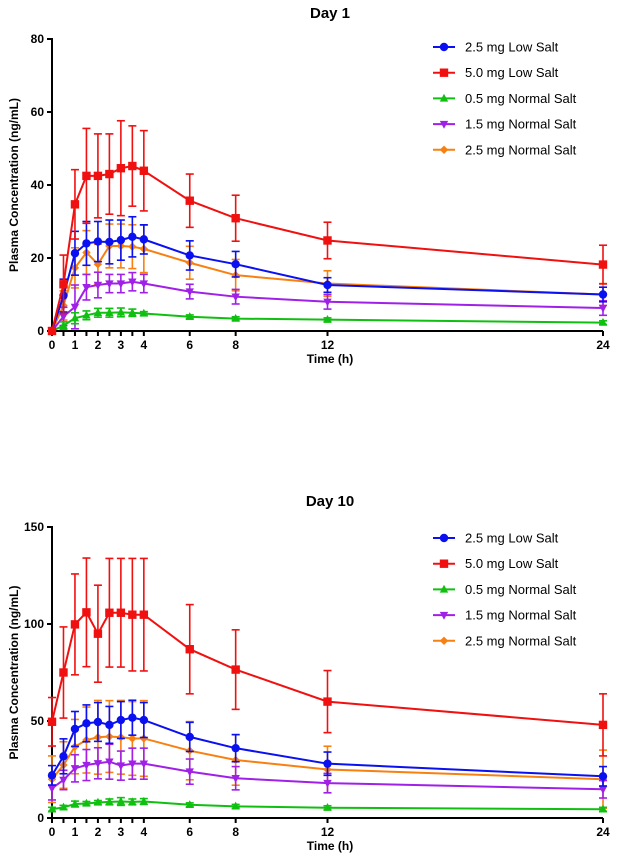 This screenshot has width=632, height=868. Describe the element at coordinates (603, 345) in the screenshot. I see `x-tick-label: 24` at that location.